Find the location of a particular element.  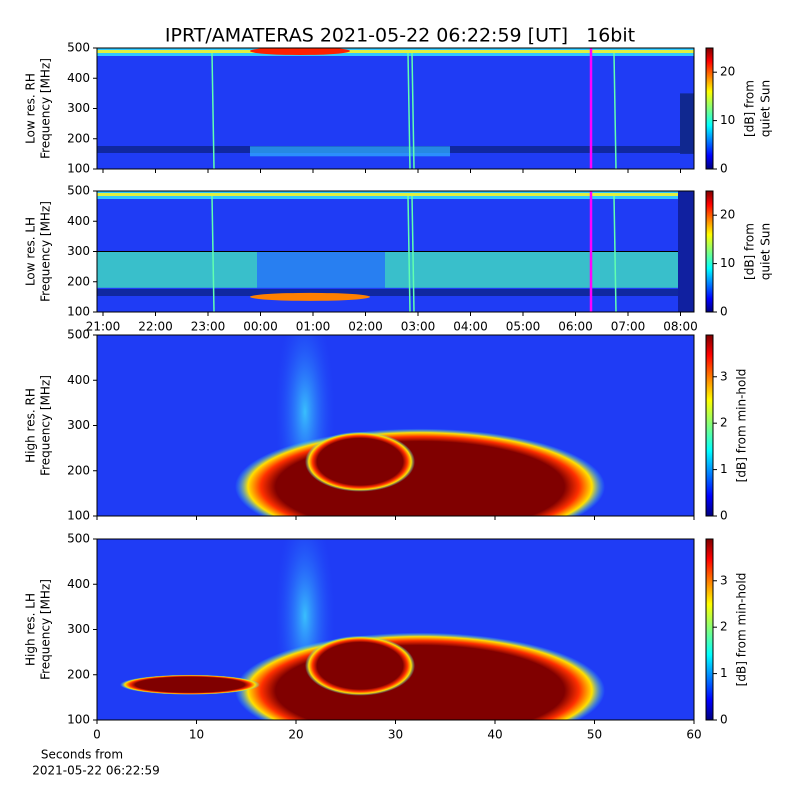

y-axis-label: High res. RH is located at coordinates (31, 425).